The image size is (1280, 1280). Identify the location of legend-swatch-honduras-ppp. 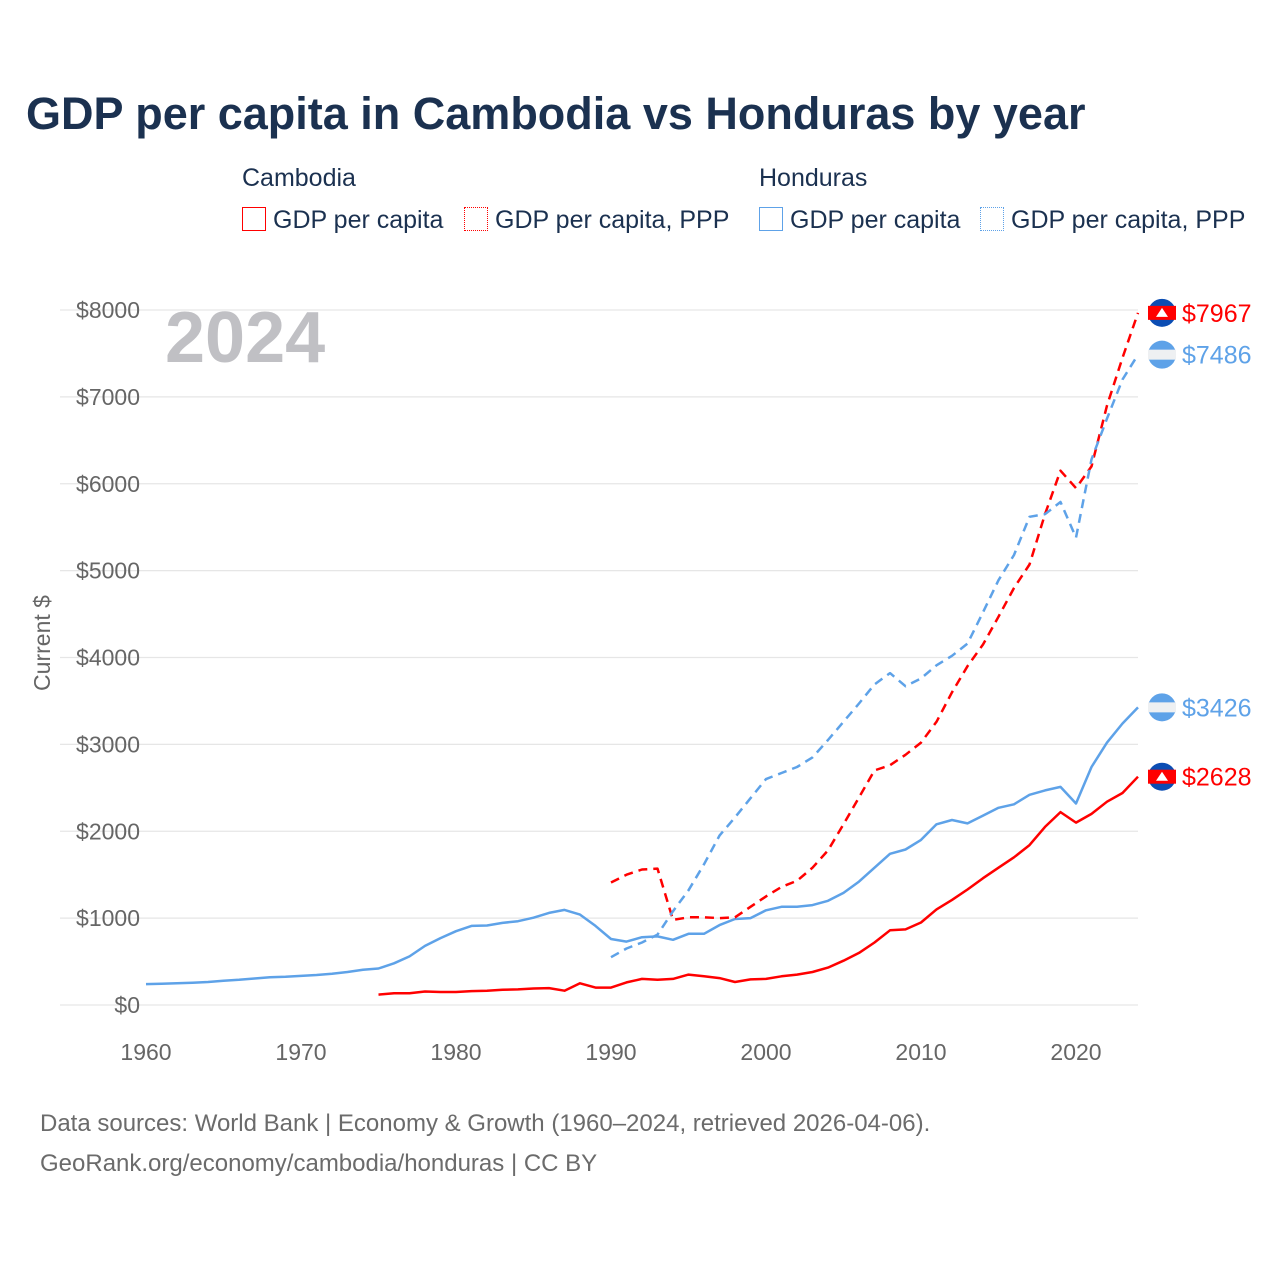
(992, 219).